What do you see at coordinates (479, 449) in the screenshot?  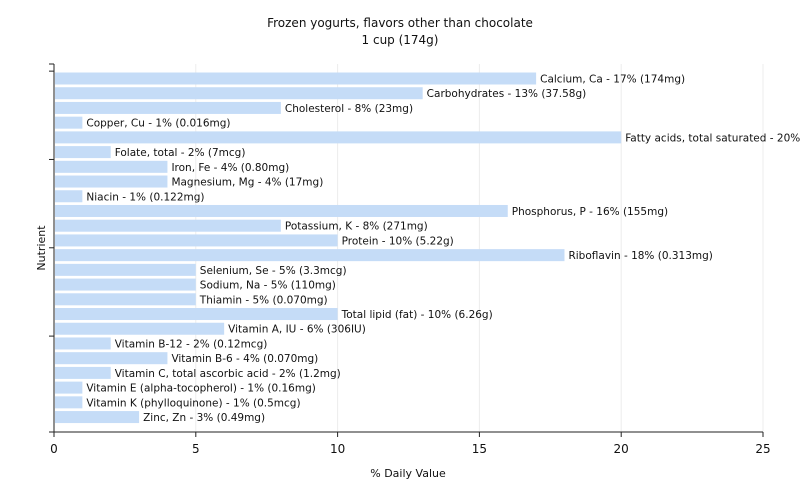 I see `x-tick-label-3: 15` at bounding box center [479, 449].